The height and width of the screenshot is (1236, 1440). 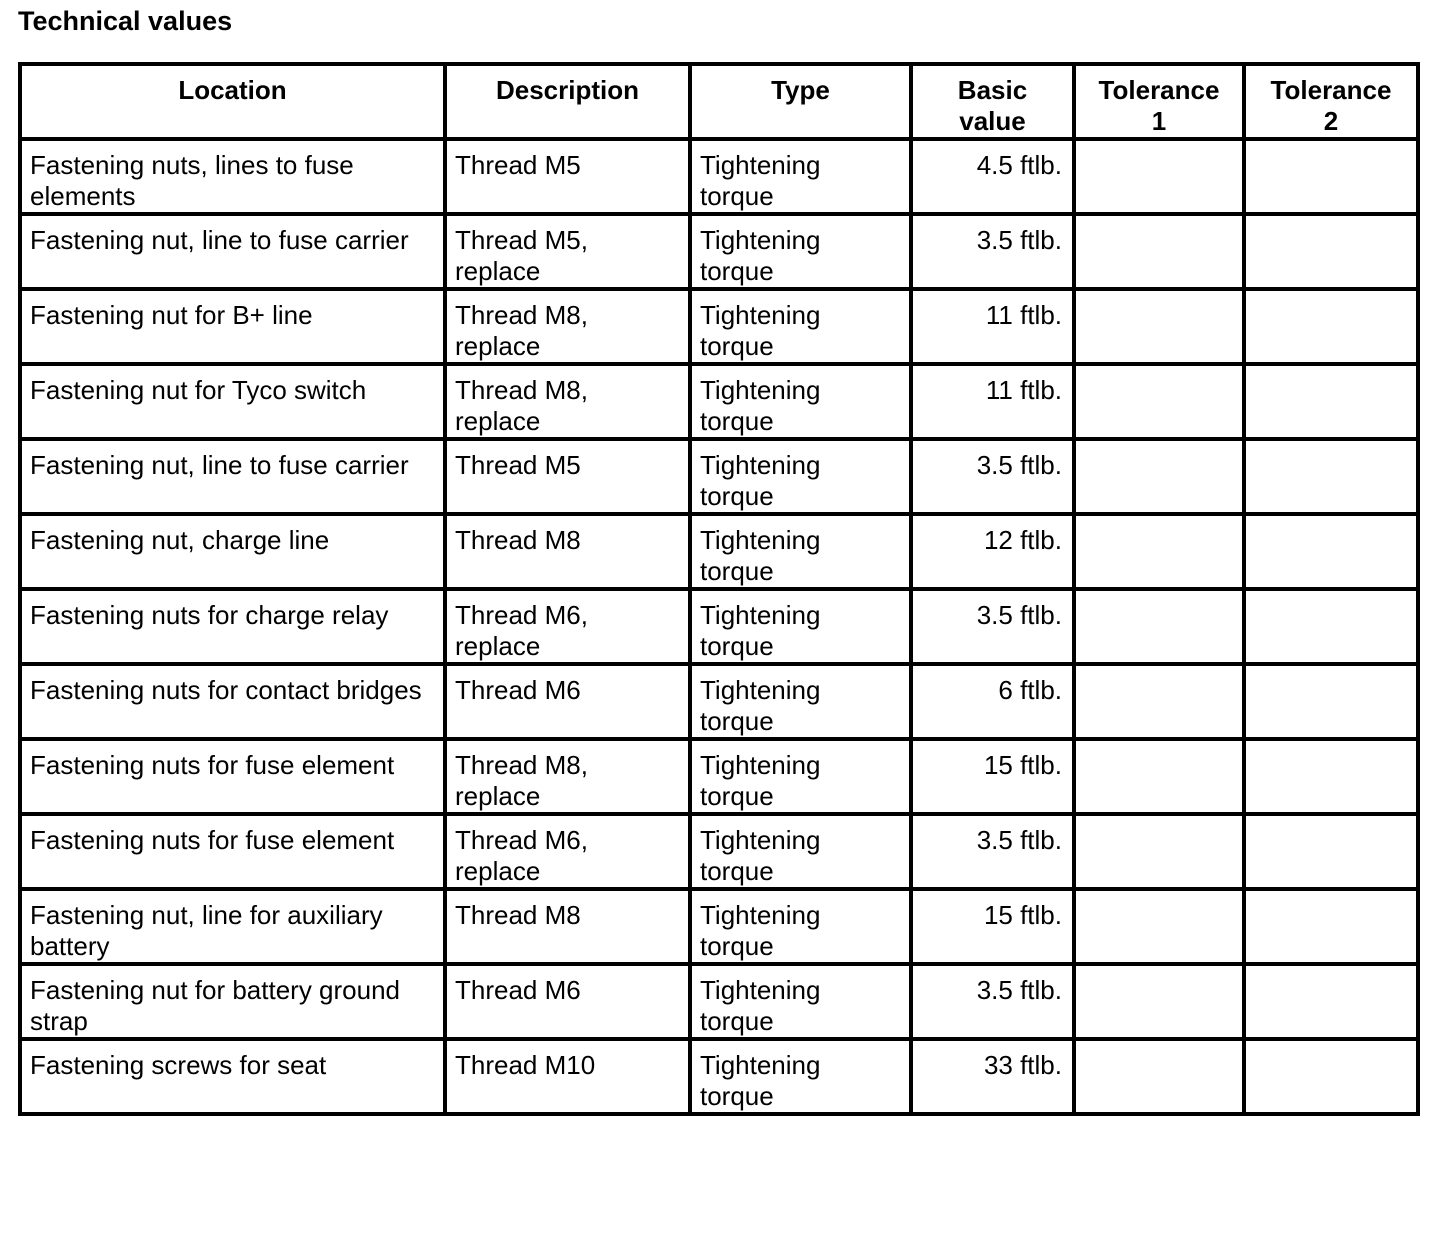 I want to click on table-cell: Thread M8, so click(x=567, y=926).